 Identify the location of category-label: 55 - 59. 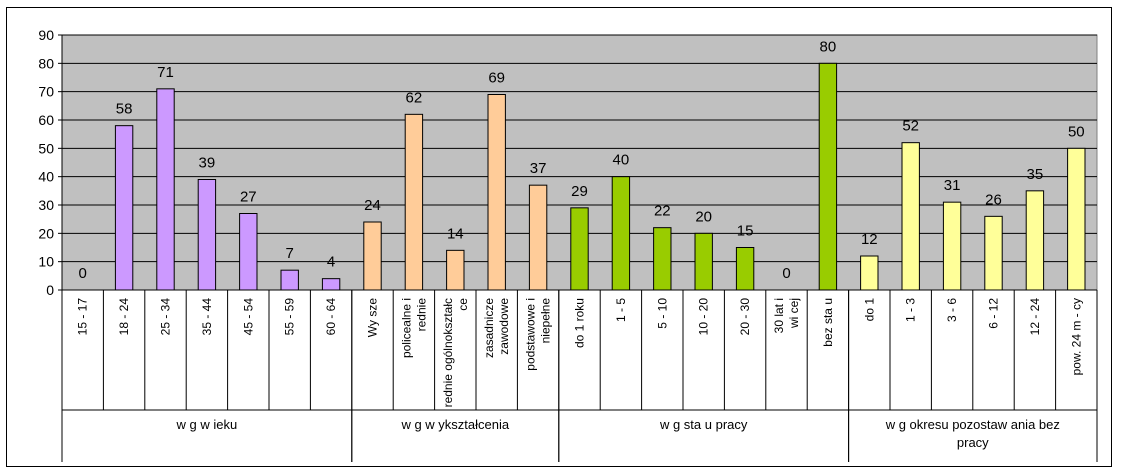
(290, 317).